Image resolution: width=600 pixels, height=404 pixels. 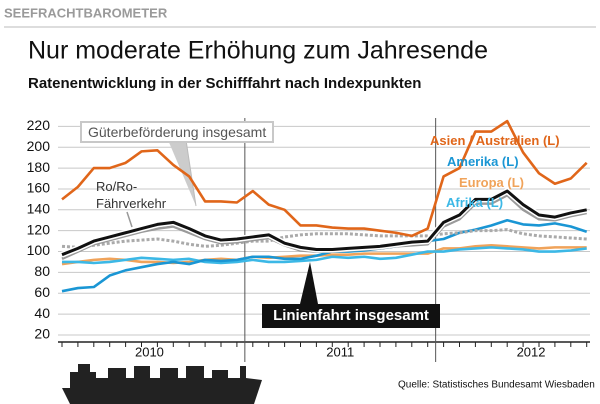 I want to click on y-tick-label: 20, so click(x=42, y=334).